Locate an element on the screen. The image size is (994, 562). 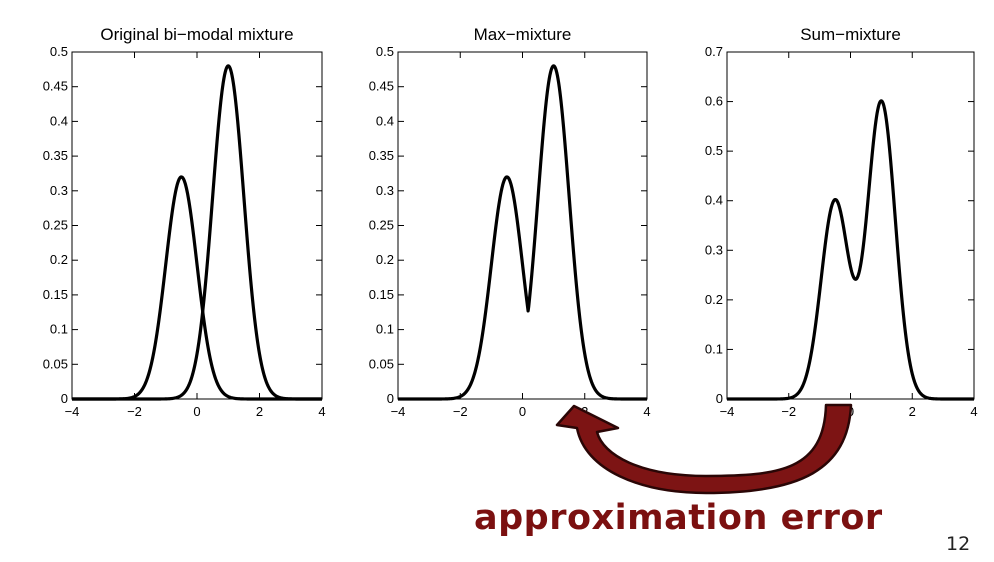
chart-title: Max−mixture is located at coordinates (523, 34).